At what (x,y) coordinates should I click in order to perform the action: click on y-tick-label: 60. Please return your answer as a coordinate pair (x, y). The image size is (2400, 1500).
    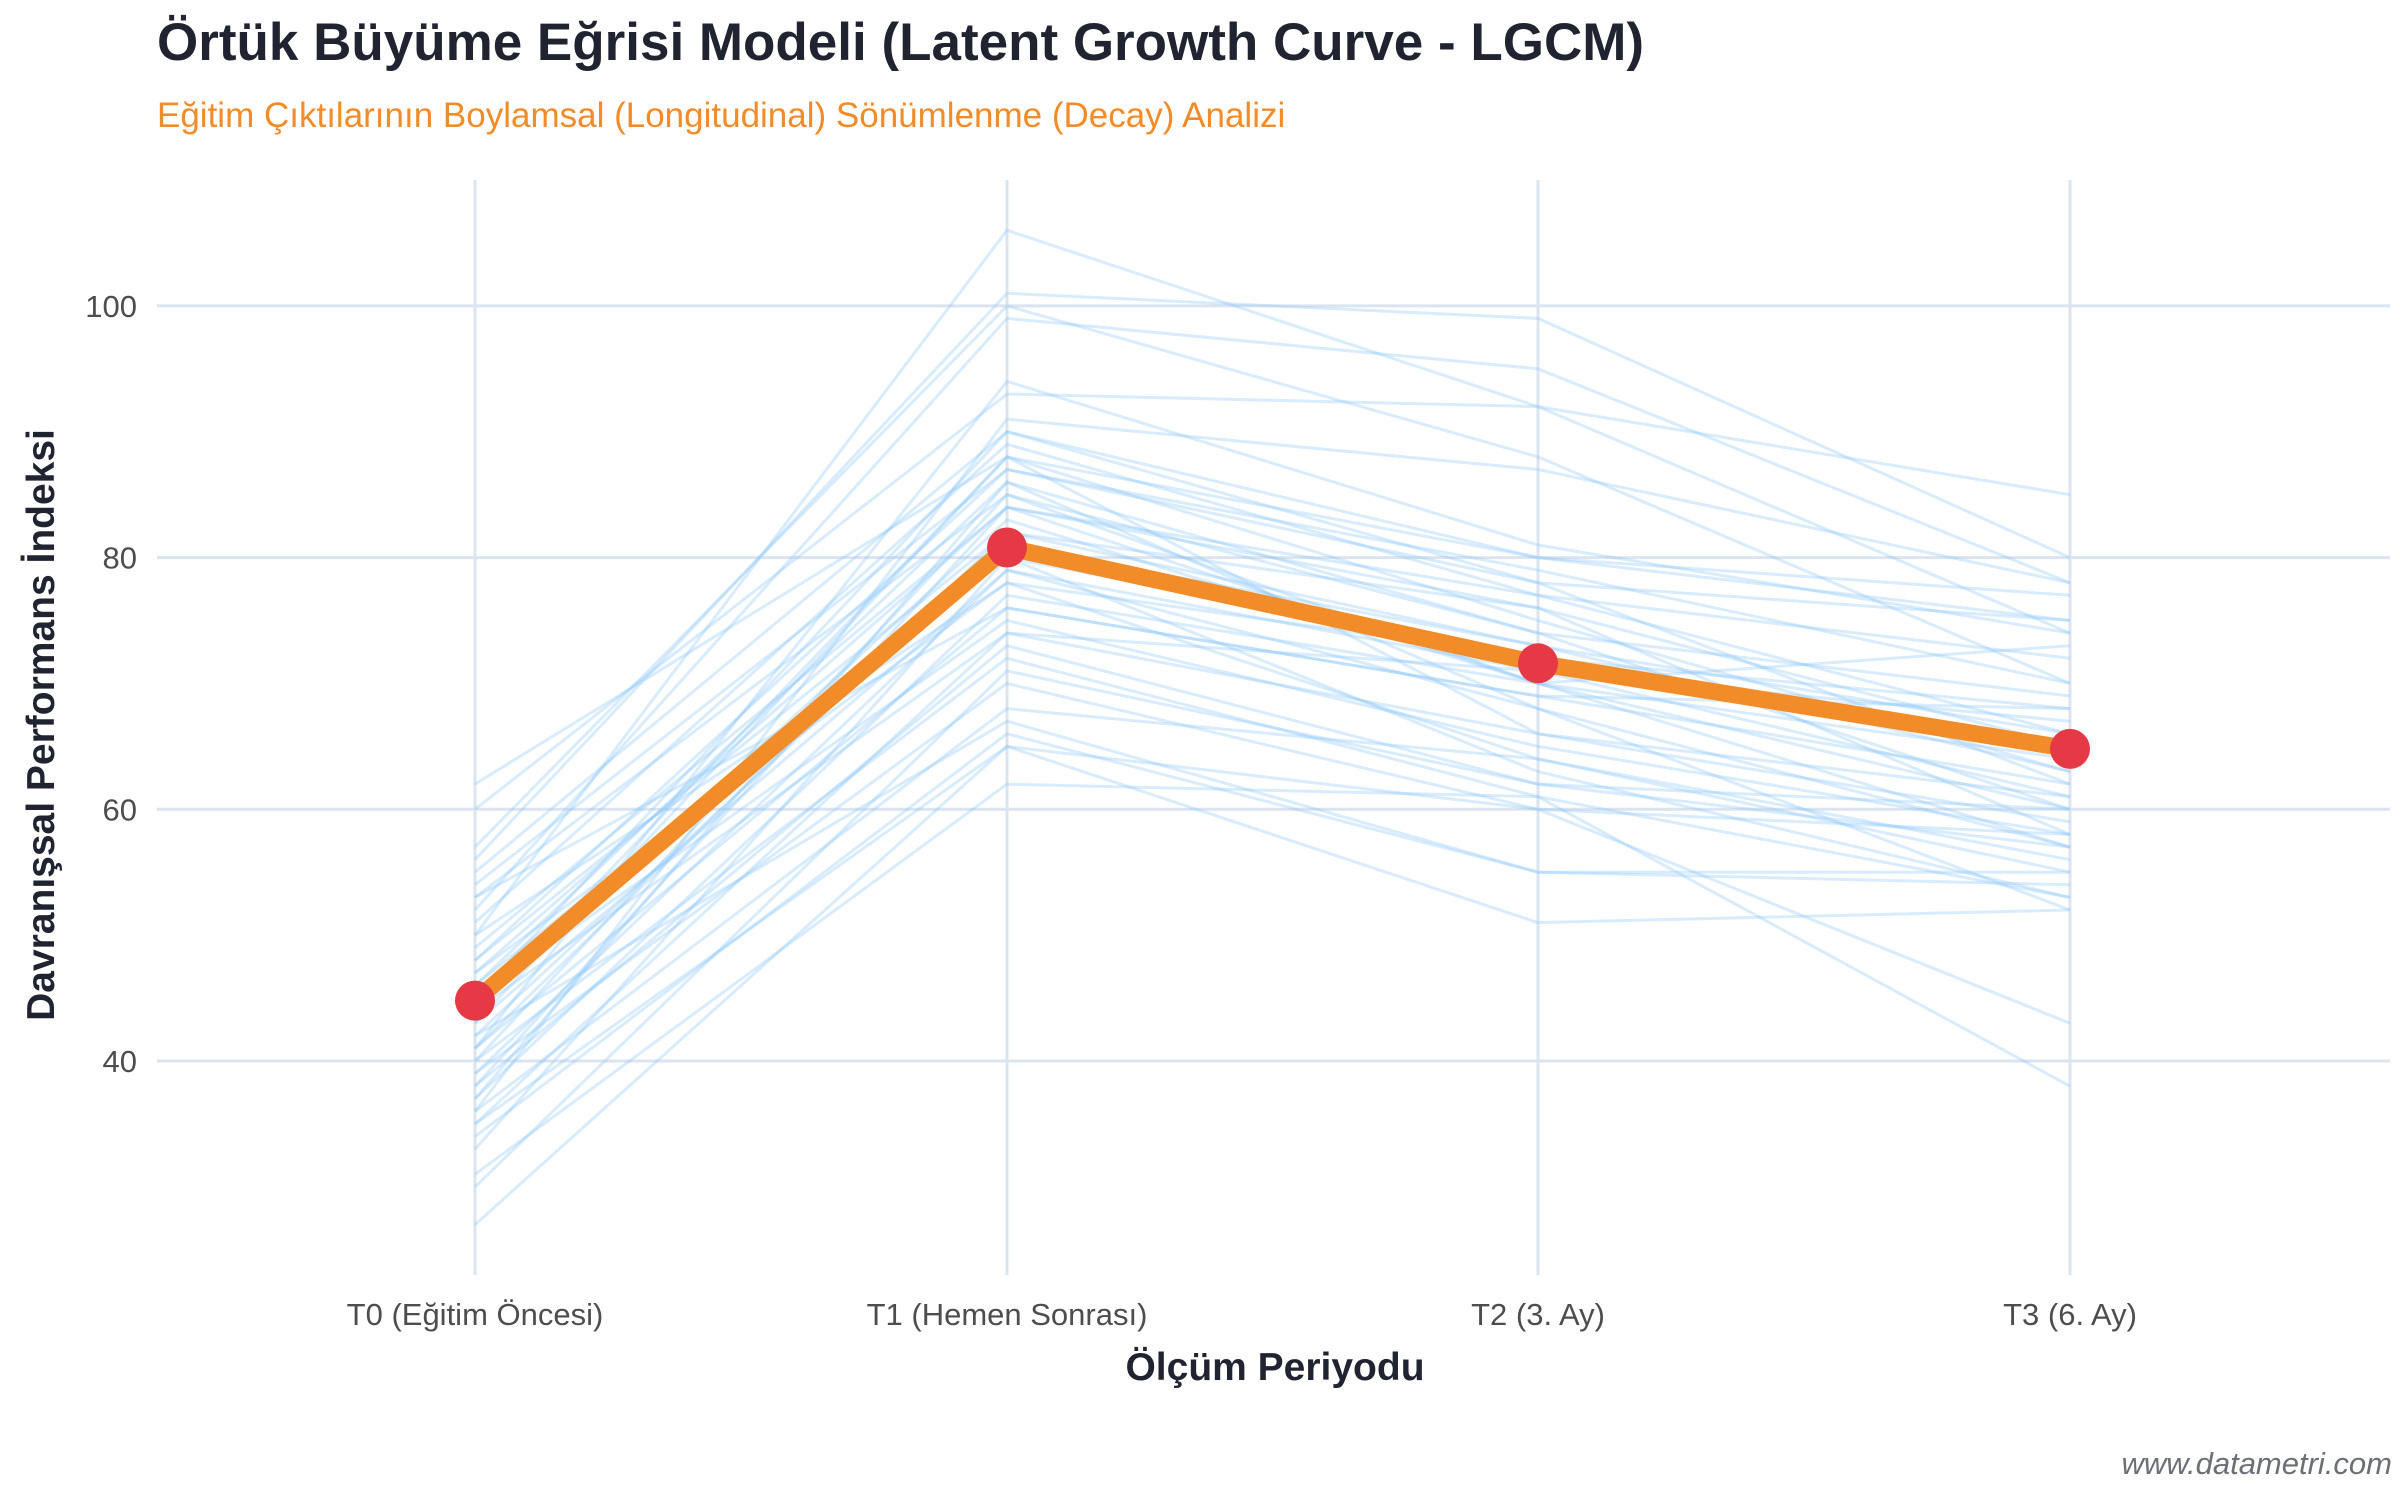
    Looking at the image, I should click on (120, 809).